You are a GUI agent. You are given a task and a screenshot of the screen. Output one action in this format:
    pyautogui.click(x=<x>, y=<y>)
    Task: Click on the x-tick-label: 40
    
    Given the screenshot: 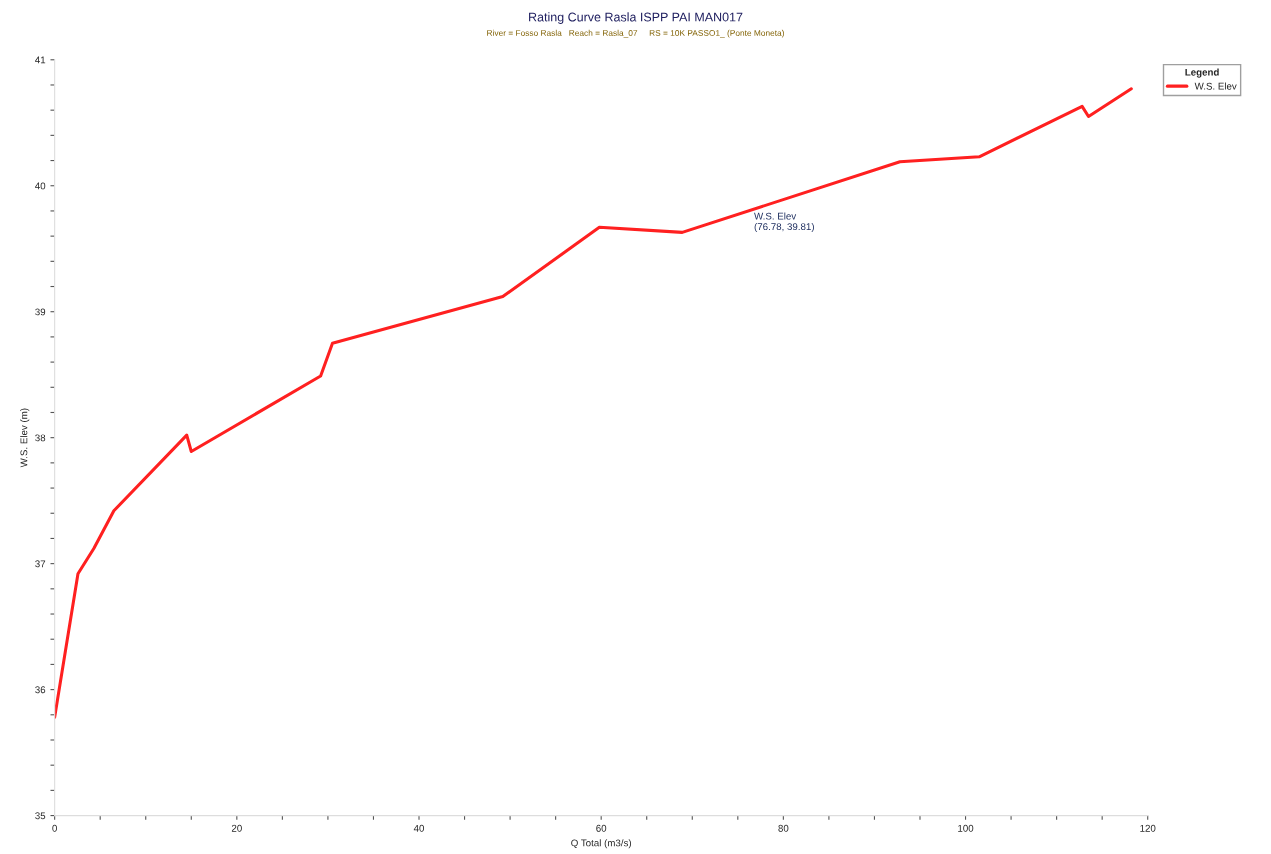 What is the action you would take?
    pyautogui.click(x=419, y=828)
    